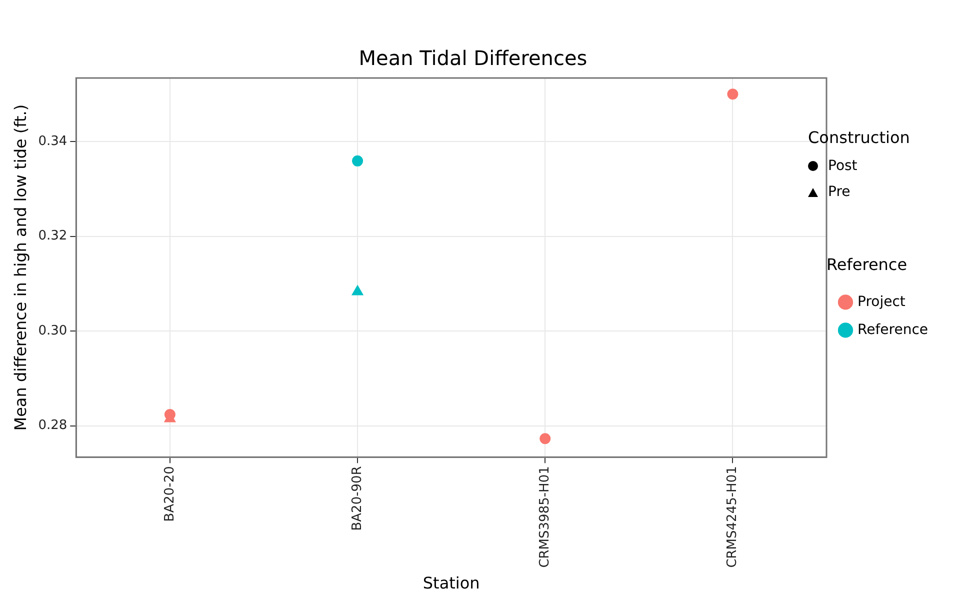 This screenshot has height=602, width=967. Describe the element at coordinates (473, 58) in the screenshot. I see `chart-title: Mean Tidal Differences` at that location.